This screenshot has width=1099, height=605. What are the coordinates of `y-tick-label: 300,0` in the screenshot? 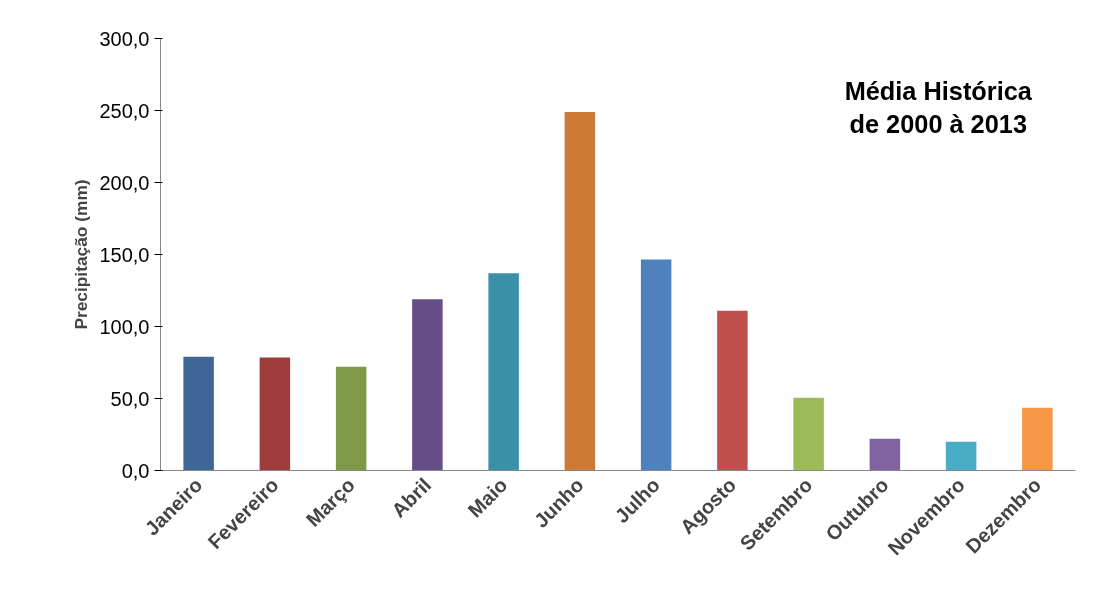 It's located at (124, 38).